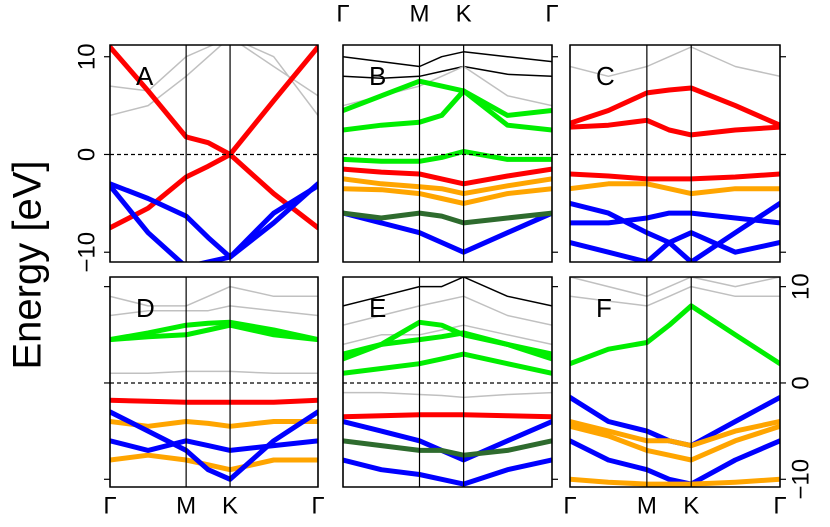 This screenshot has width=830, height=527. What do you see at coordinates (145, 76) in the screenshot?
I see `panel-label: A` at bounding box center [145, 76].